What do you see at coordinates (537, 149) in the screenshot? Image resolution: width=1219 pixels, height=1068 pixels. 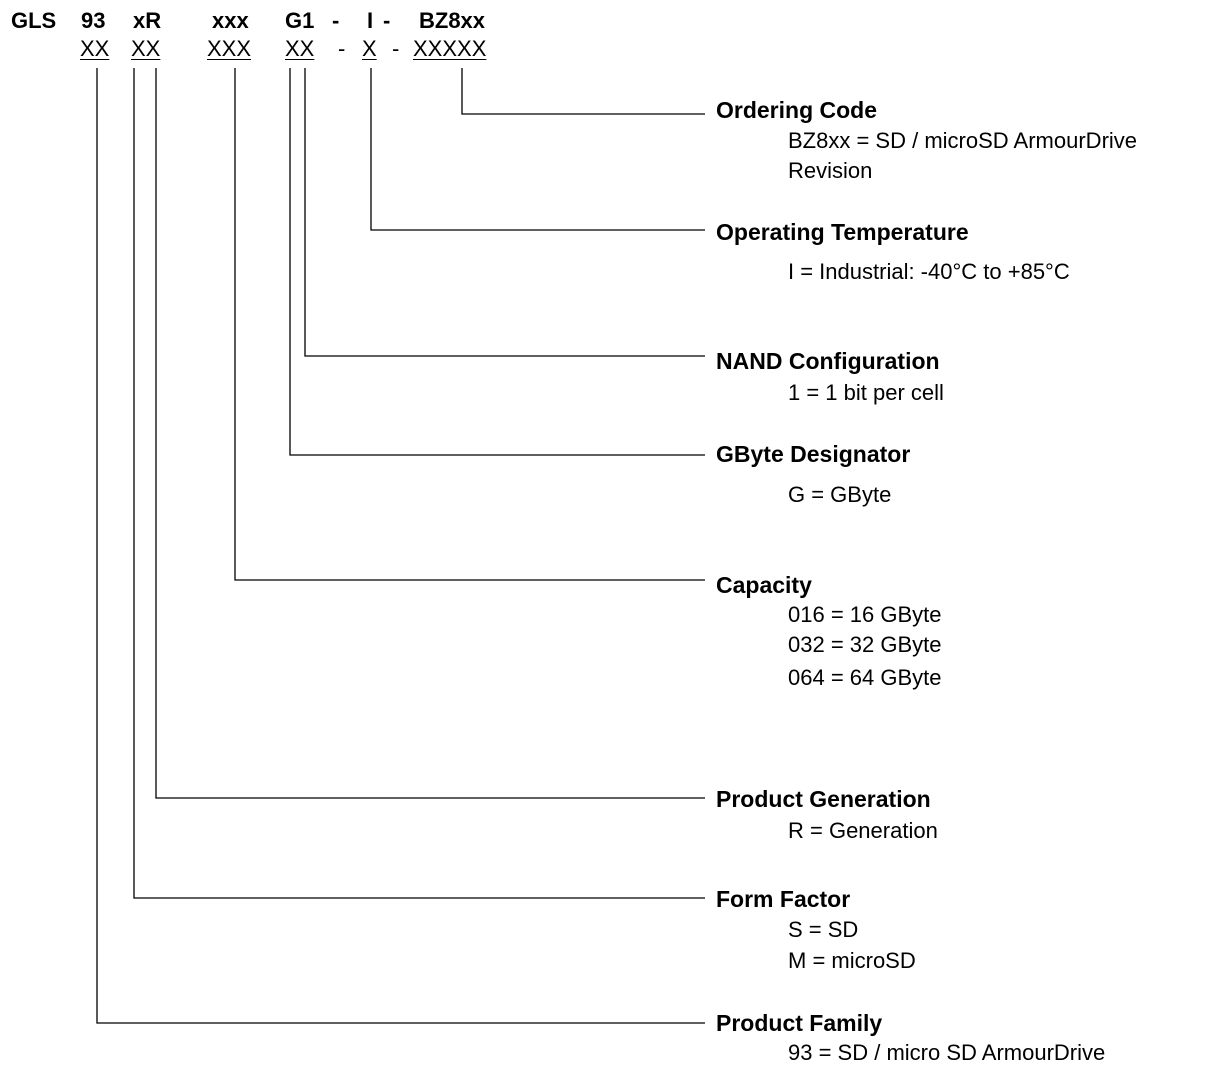 I see `leader-operating-temperature` at bounding box center [537, 149].